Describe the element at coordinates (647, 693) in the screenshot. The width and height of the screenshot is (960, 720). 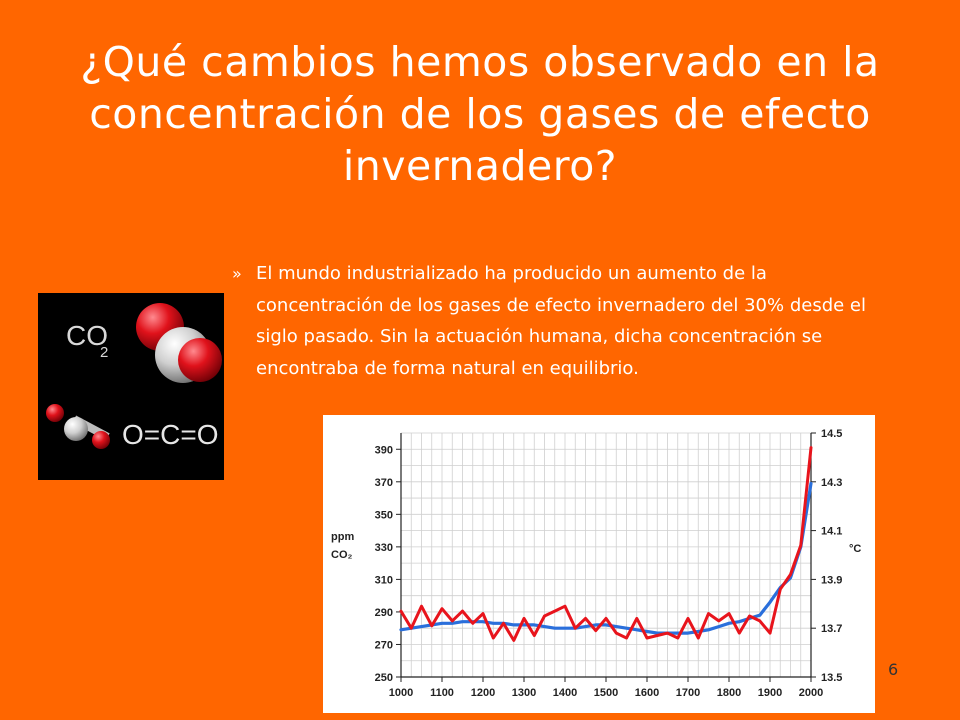
I see `x-tick-label: 1600` at that location.